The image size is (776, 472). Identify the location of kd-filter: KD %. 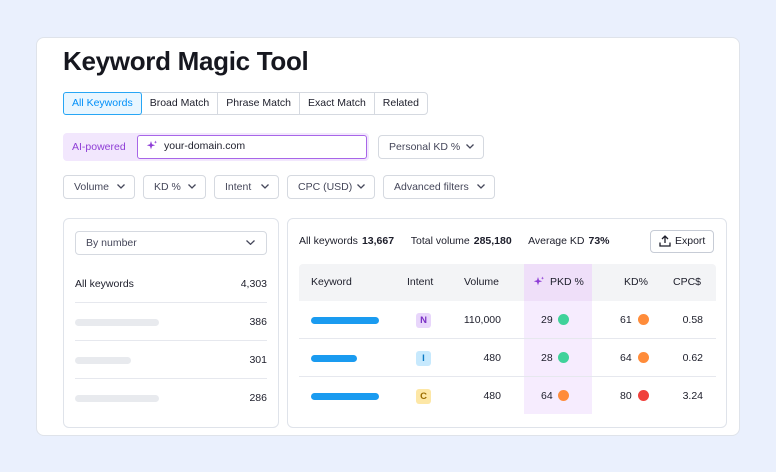
(174, 187).